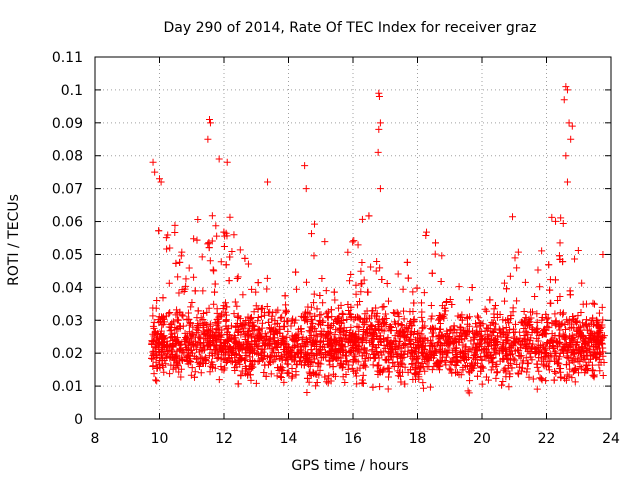 This screenshot has height=480, width=640. What do you see at coordinates (547, 439) in the screenshot?
I see `x-tick-label: 22` at bounding box center [547, 439].